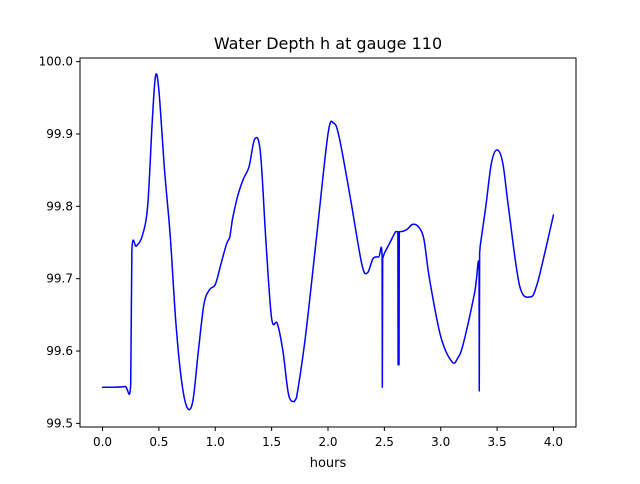  I want to click on x-tick-label: 3.0, so click(440, 442).